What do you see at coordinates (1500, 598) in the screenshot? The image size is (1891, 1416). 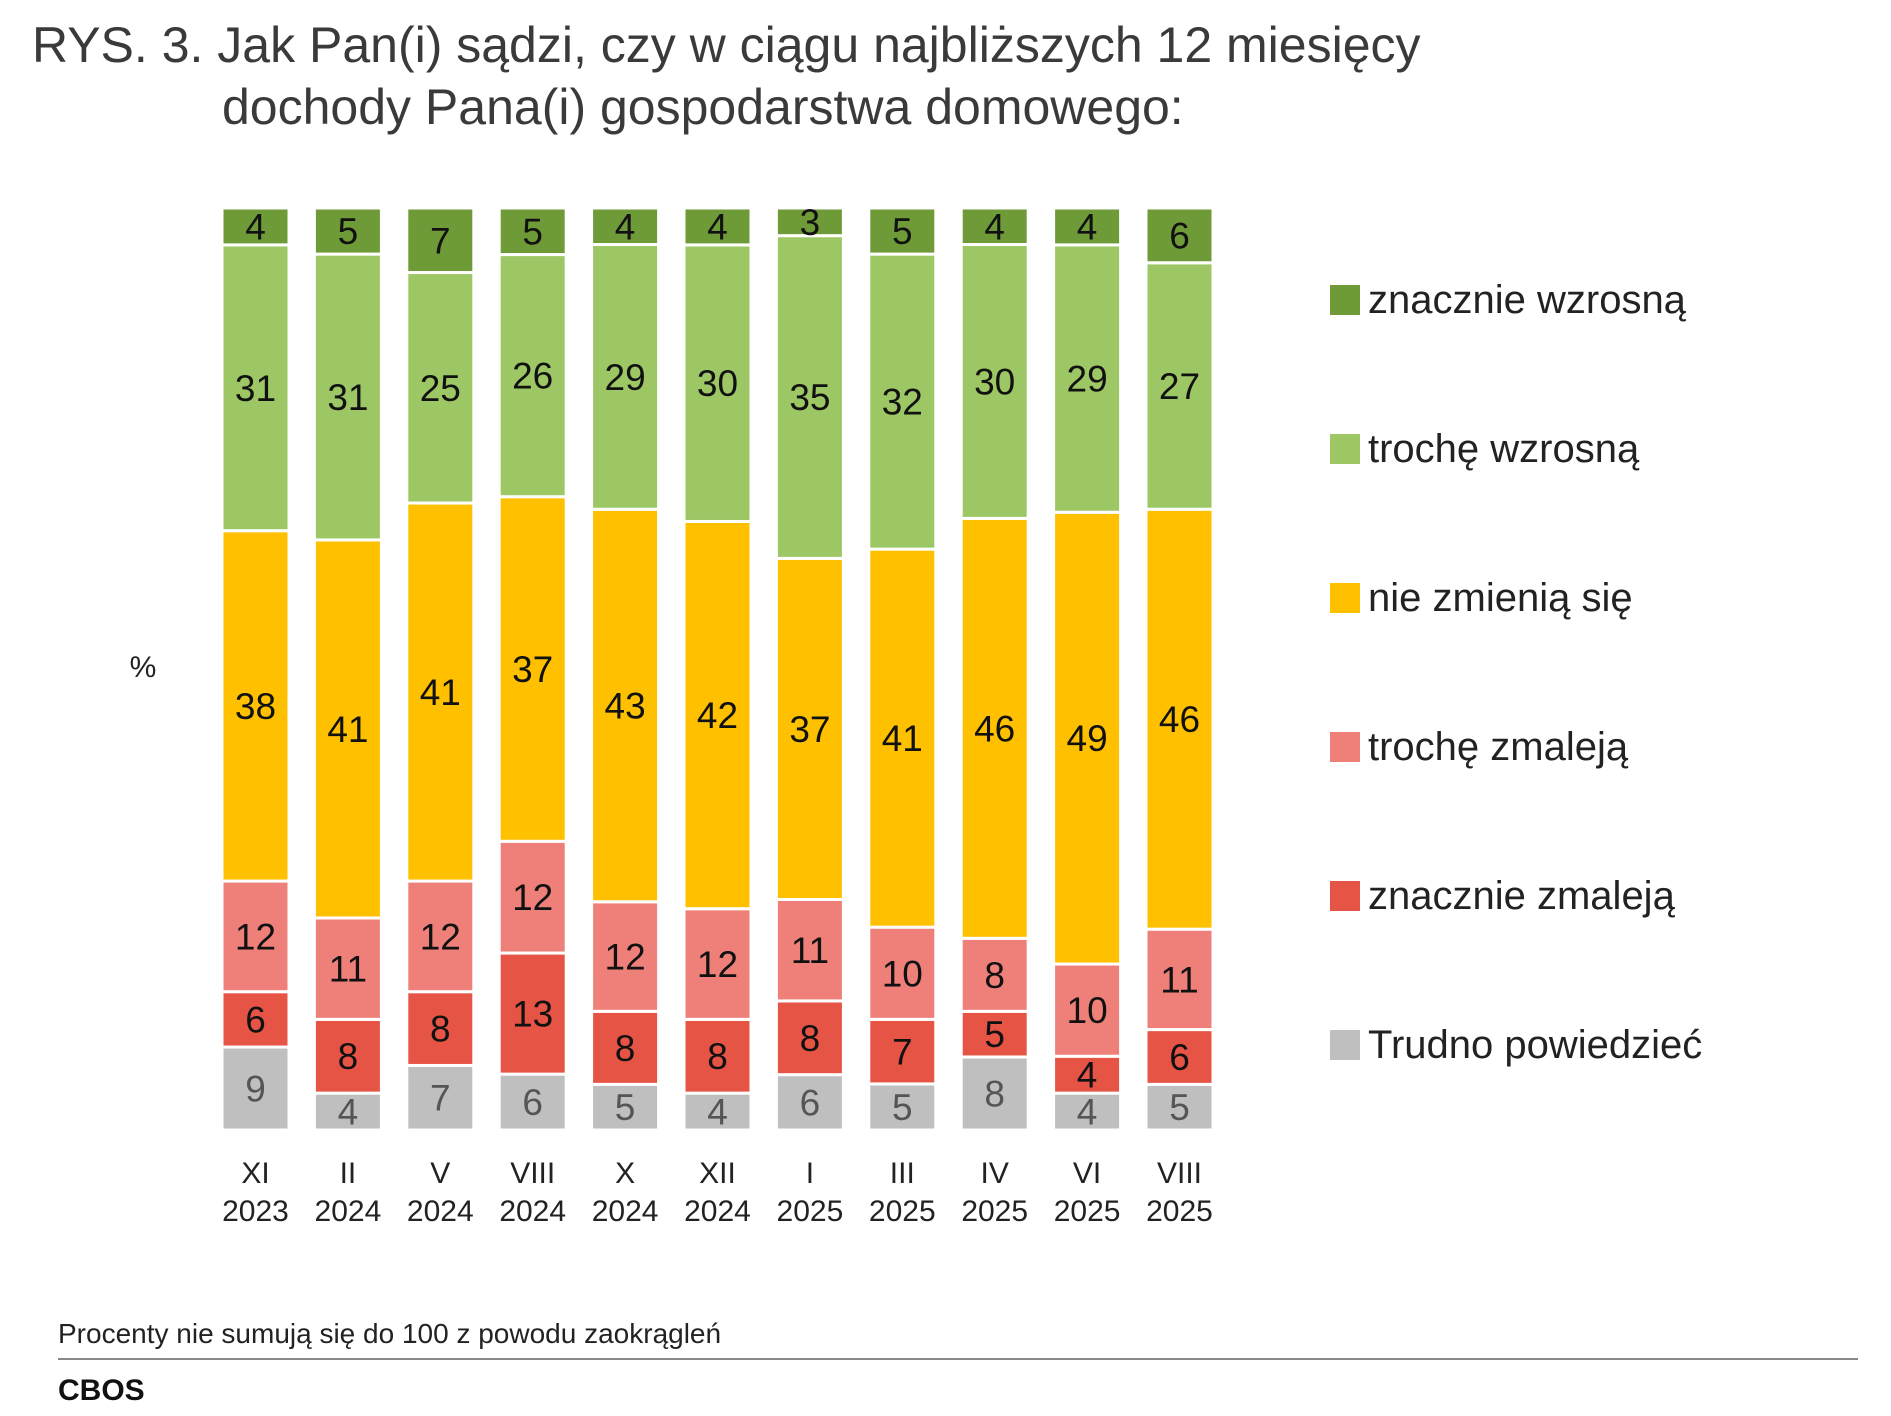 I see `legend-label-nie-zmienia-sie: nie zmienią się` at bounding box center [1500, 598].